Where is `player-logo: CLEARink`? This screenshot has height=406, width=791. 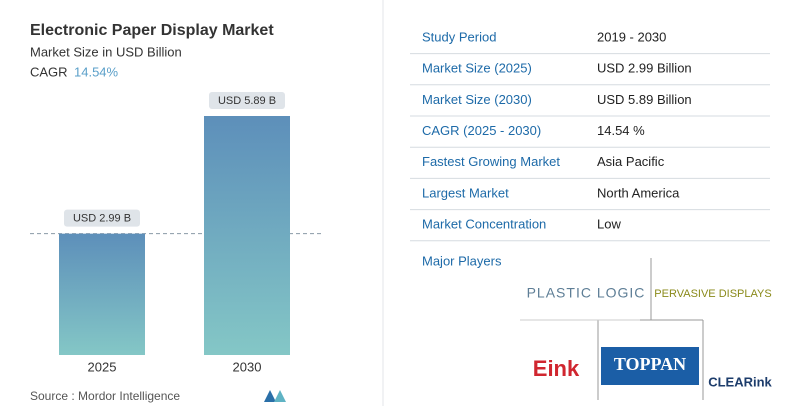 player-logo: CLEARink is located at coordinates (740, 381).